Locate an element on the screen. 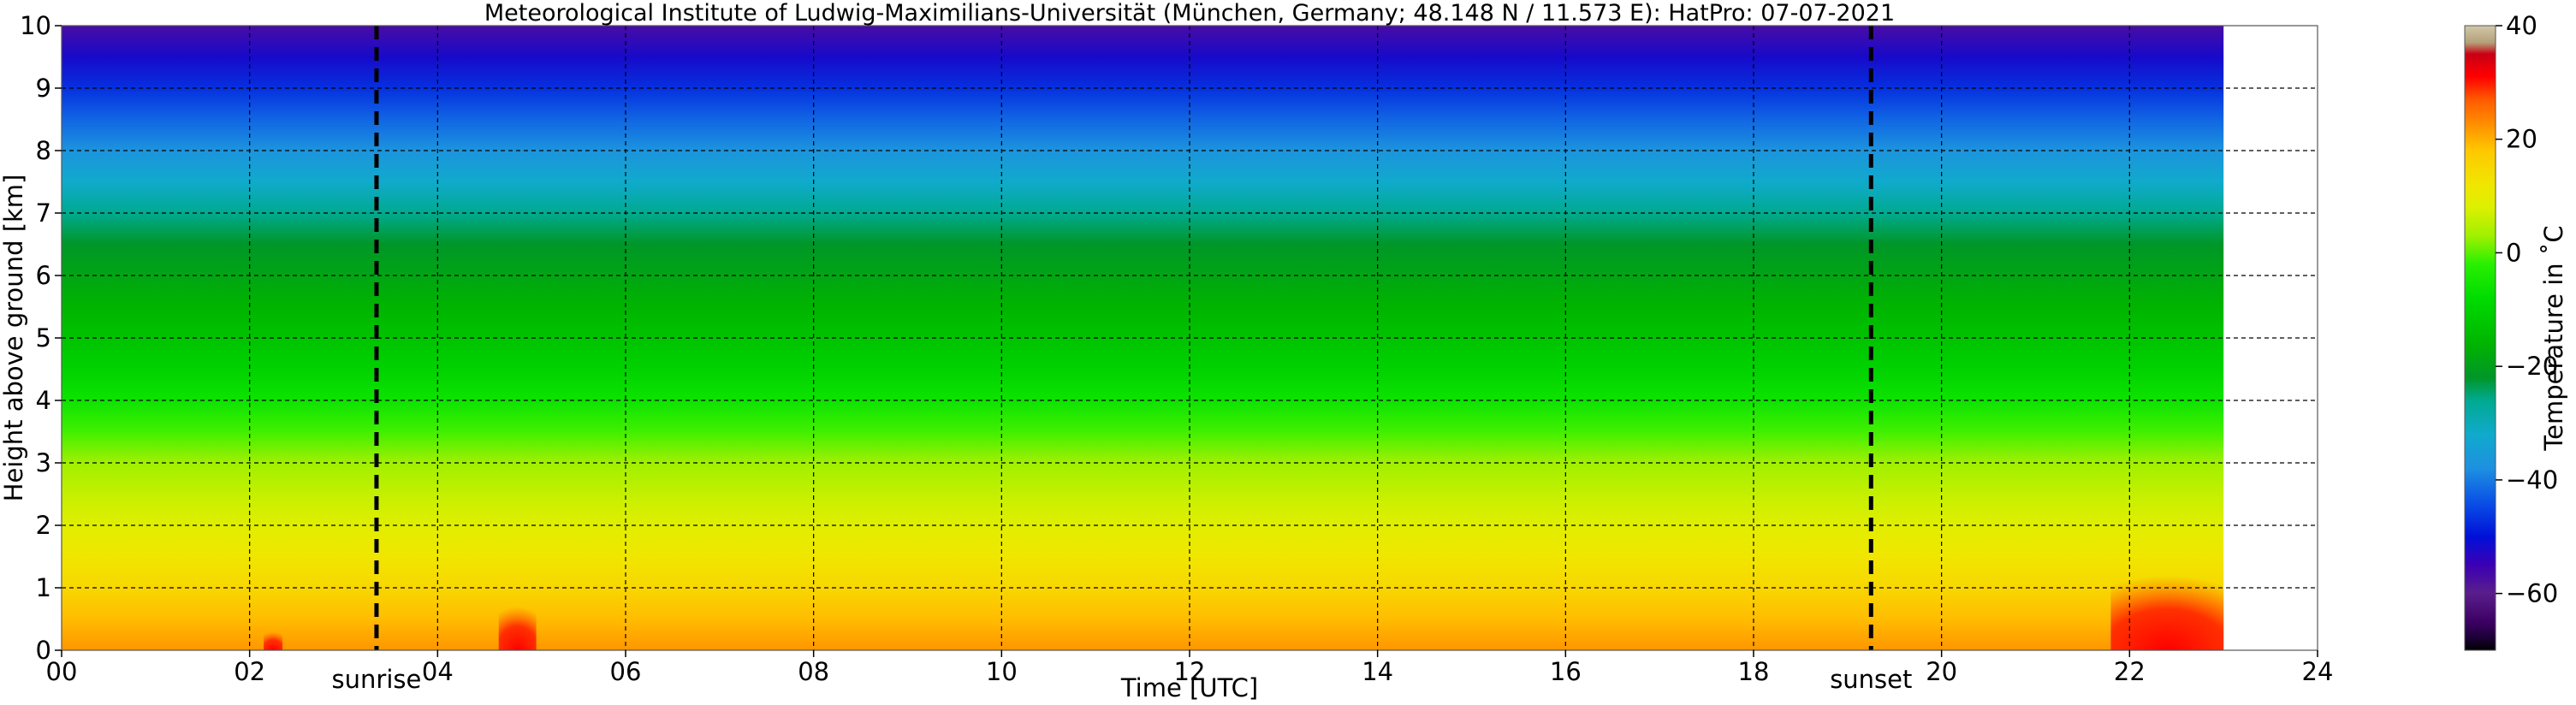  colorbar-label: Temperature in ˚C is located at coordinates (2553, 338).